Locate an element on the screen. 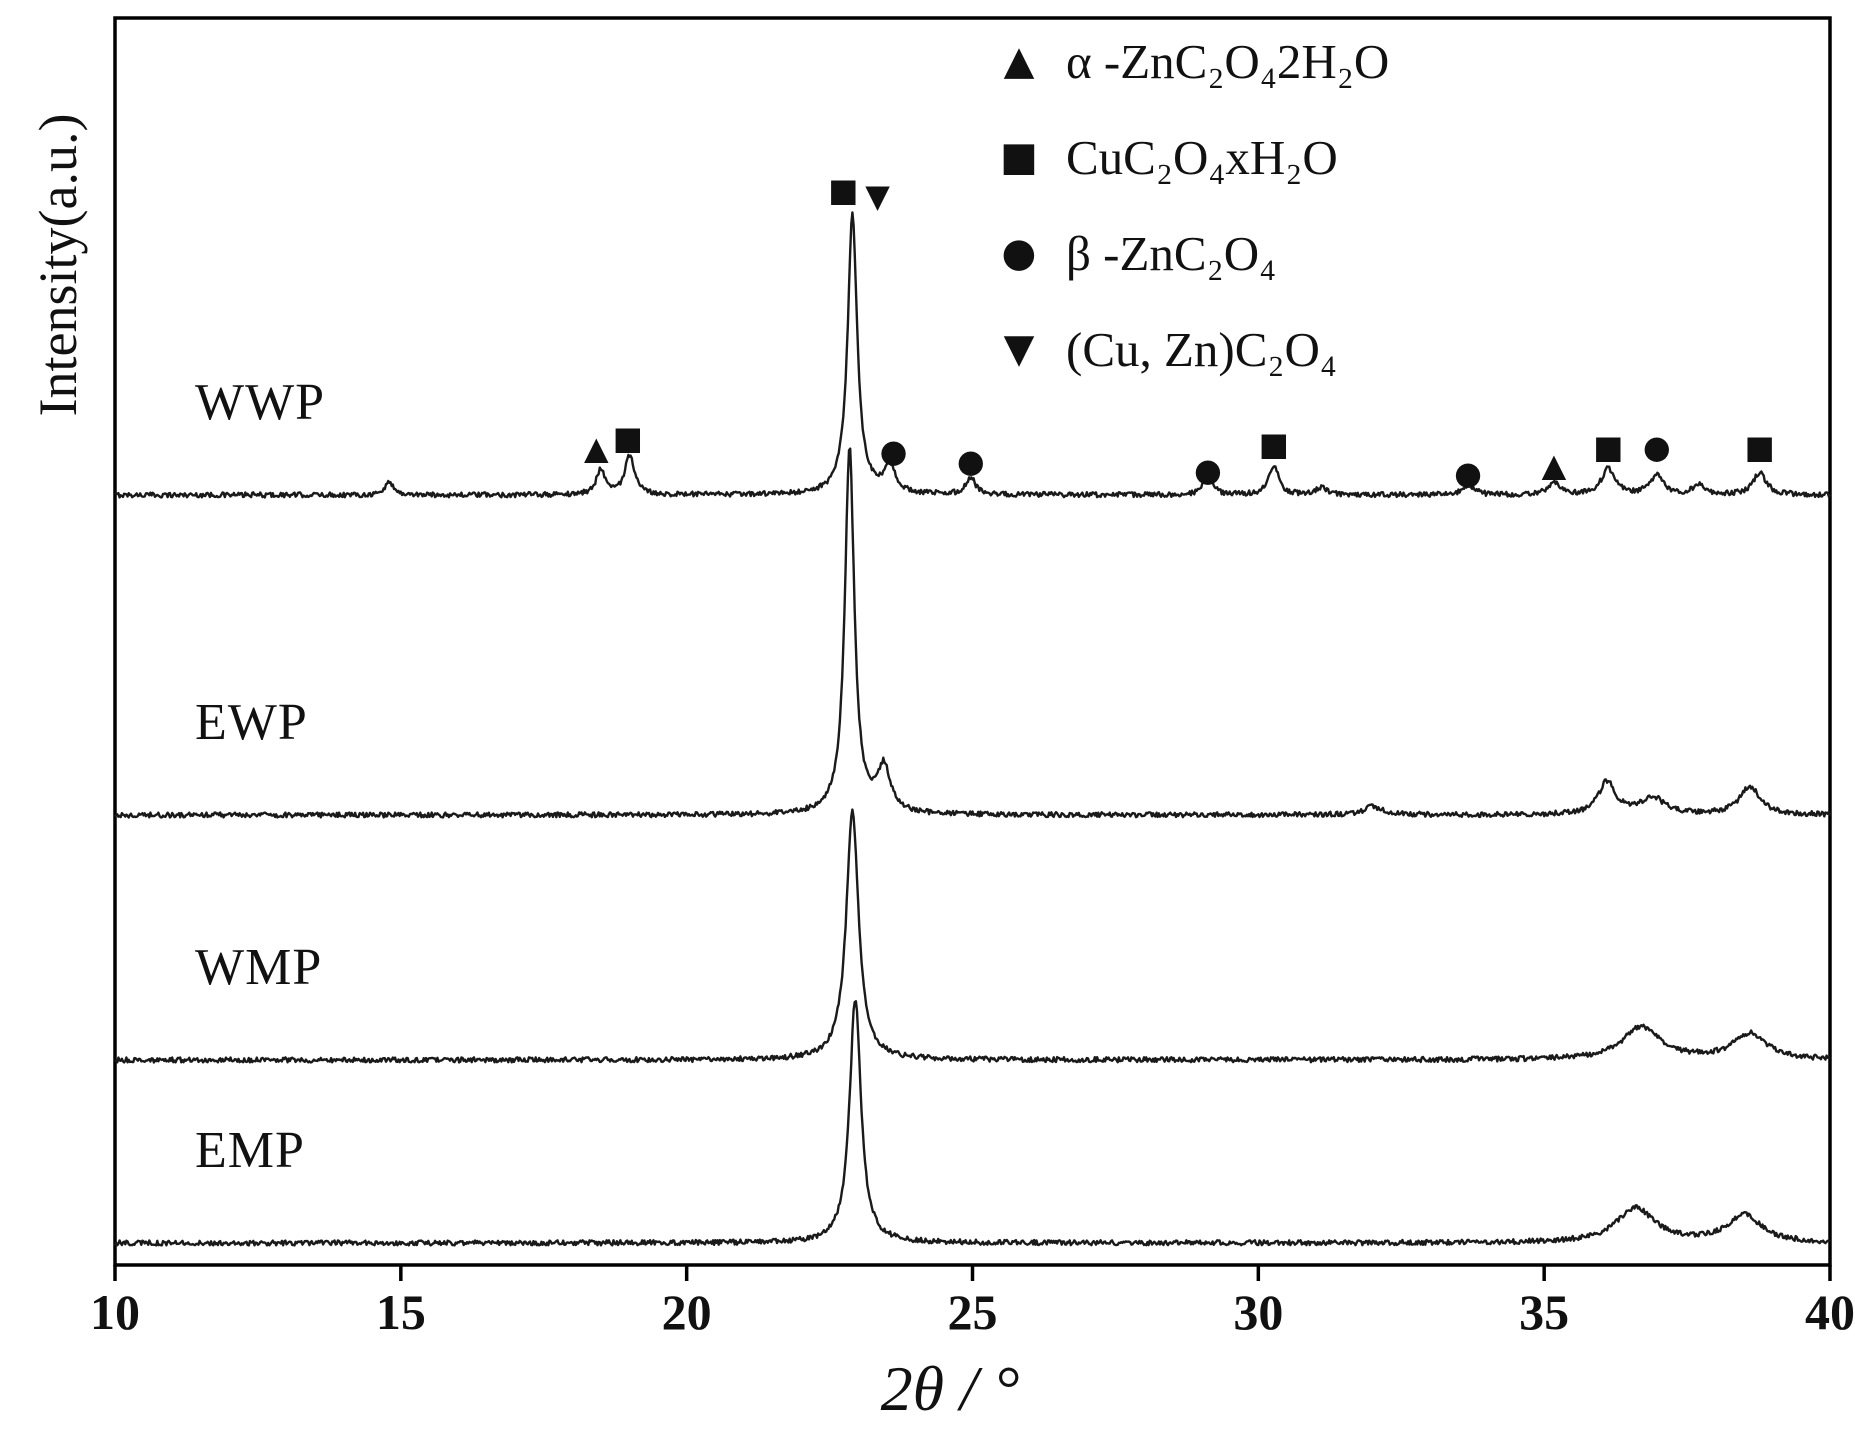 This screenshot has width=1855, height=1448. trace-label-ewp: EWP is located at coordinates (251, 722).